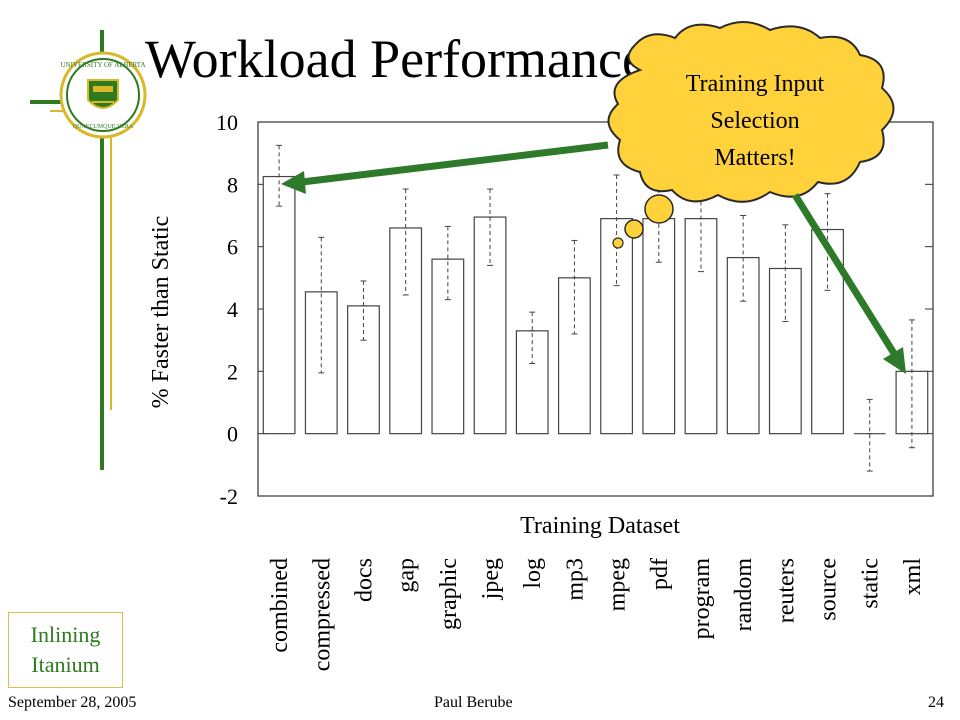 The height and width of the screenshot is (720, 960). Describe the element at coordinates (72, 702) in the screenshot. I see `footer-date: September 28, 2005` at that location.